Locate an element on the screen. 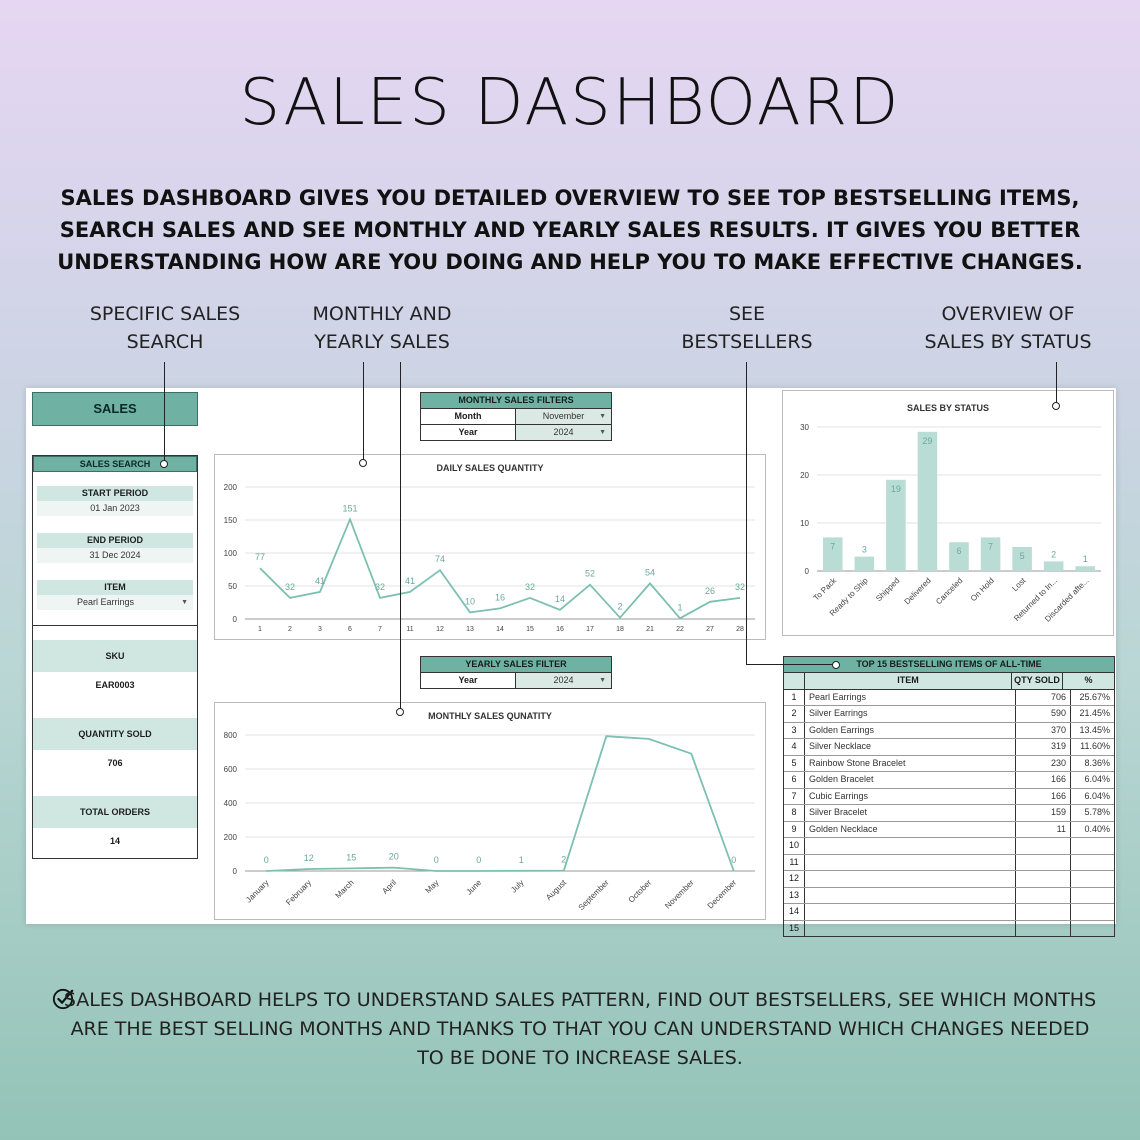 The height and width of the screenshot is (1140, 1140). y-tick-label: 20 is located at coordinates (804, 475).